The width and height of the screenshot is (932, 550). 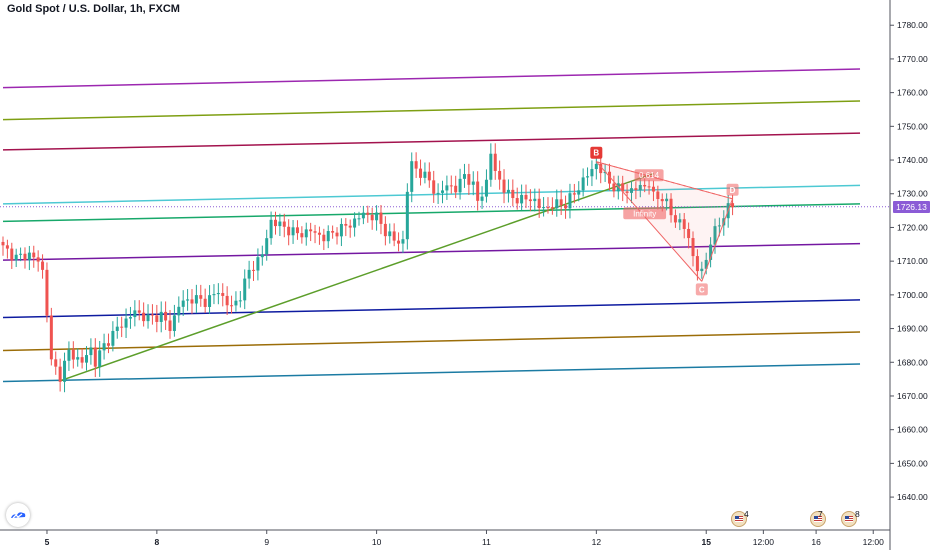 I want to click on pattern-leg, so click(x=717, y=240).